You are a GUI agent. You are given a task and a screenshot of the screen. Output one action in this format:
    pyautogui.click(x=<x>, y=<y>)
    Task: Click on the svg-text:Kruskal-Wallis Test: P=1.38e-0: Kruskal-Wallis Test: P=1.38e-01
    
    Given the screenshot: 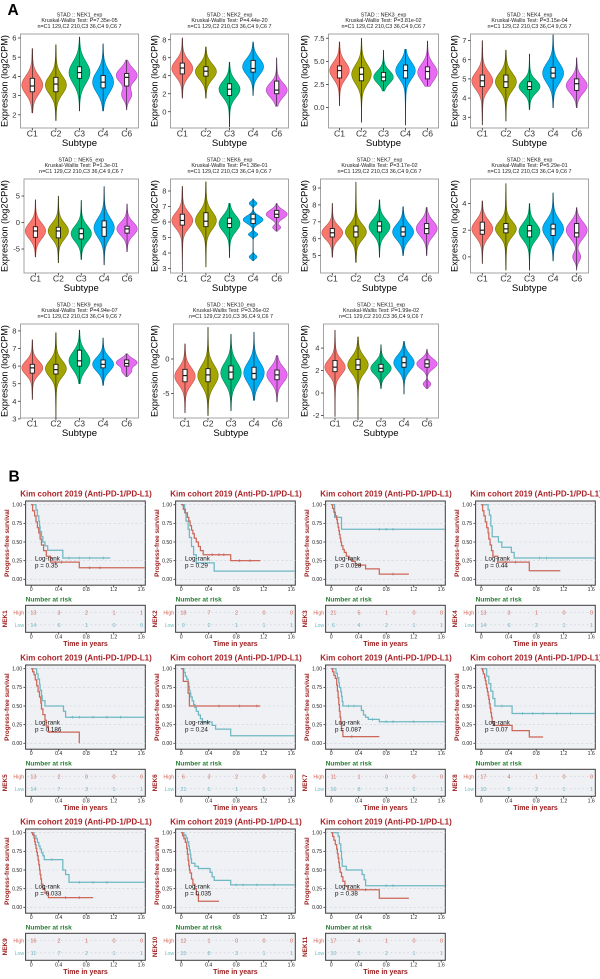 What is the action you would take?
    pyautogui.click(x=229, y=166)
    